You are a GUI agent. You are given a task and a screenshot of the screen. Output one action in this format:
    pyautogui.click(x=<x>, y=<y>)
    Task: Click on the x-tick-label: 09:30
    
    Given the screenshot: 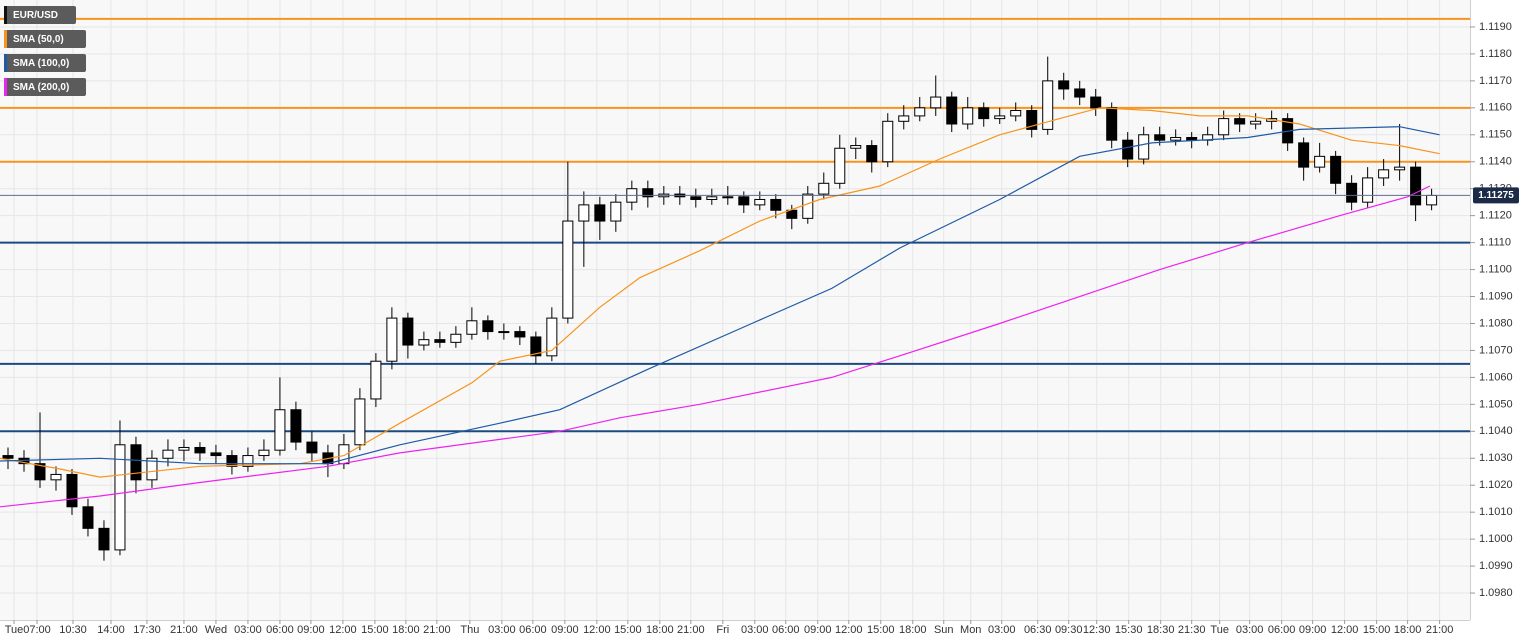 What is the action you would take?
    pyautogui.click(x=1069, y=630)
    